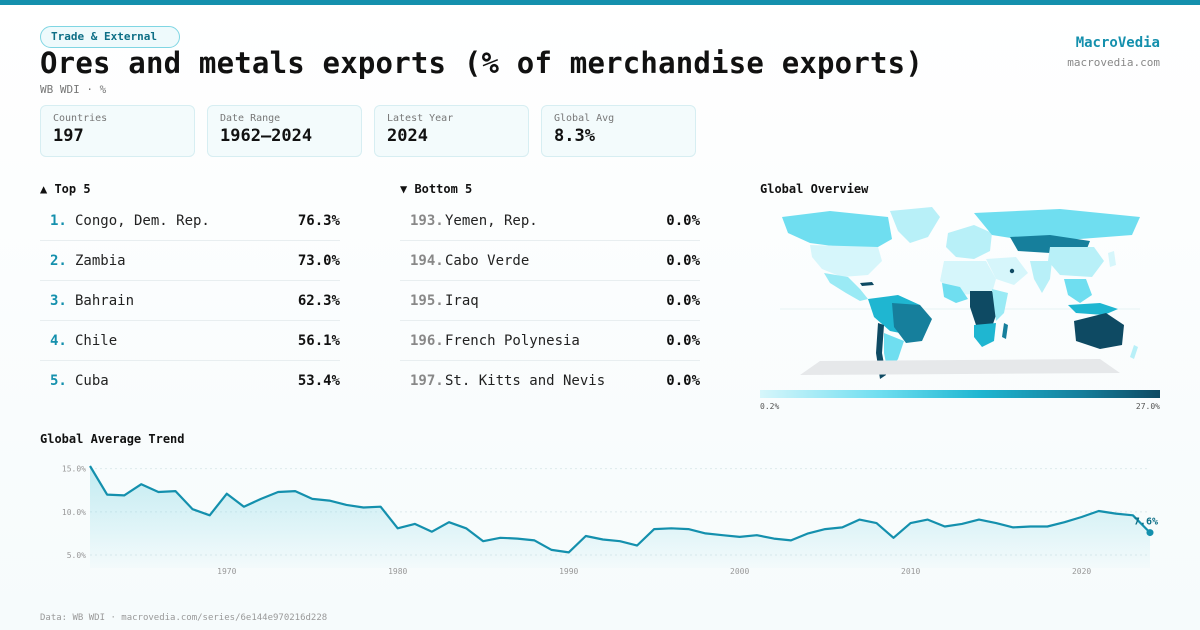  What do you see at coordinates (550, 261) in the screenshot?
I see `list-item: 194. Cabo Verde 0.0%` at bounding box center [550, 261].